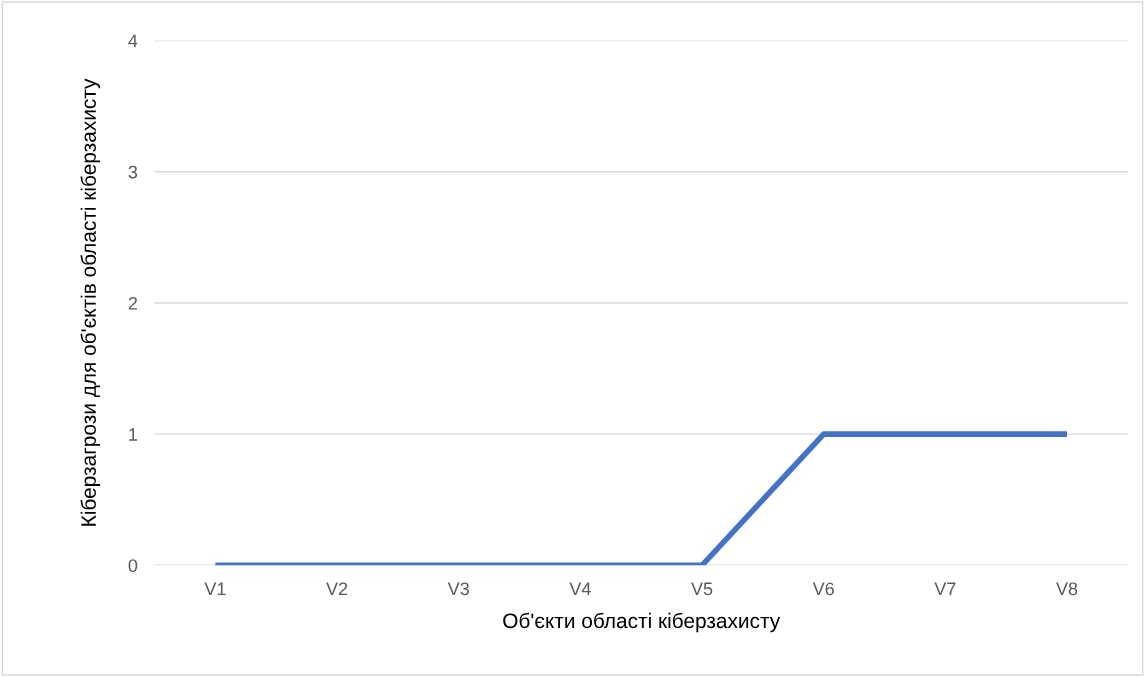  I want to click on y-tick-label: 0, so click(133, 566).